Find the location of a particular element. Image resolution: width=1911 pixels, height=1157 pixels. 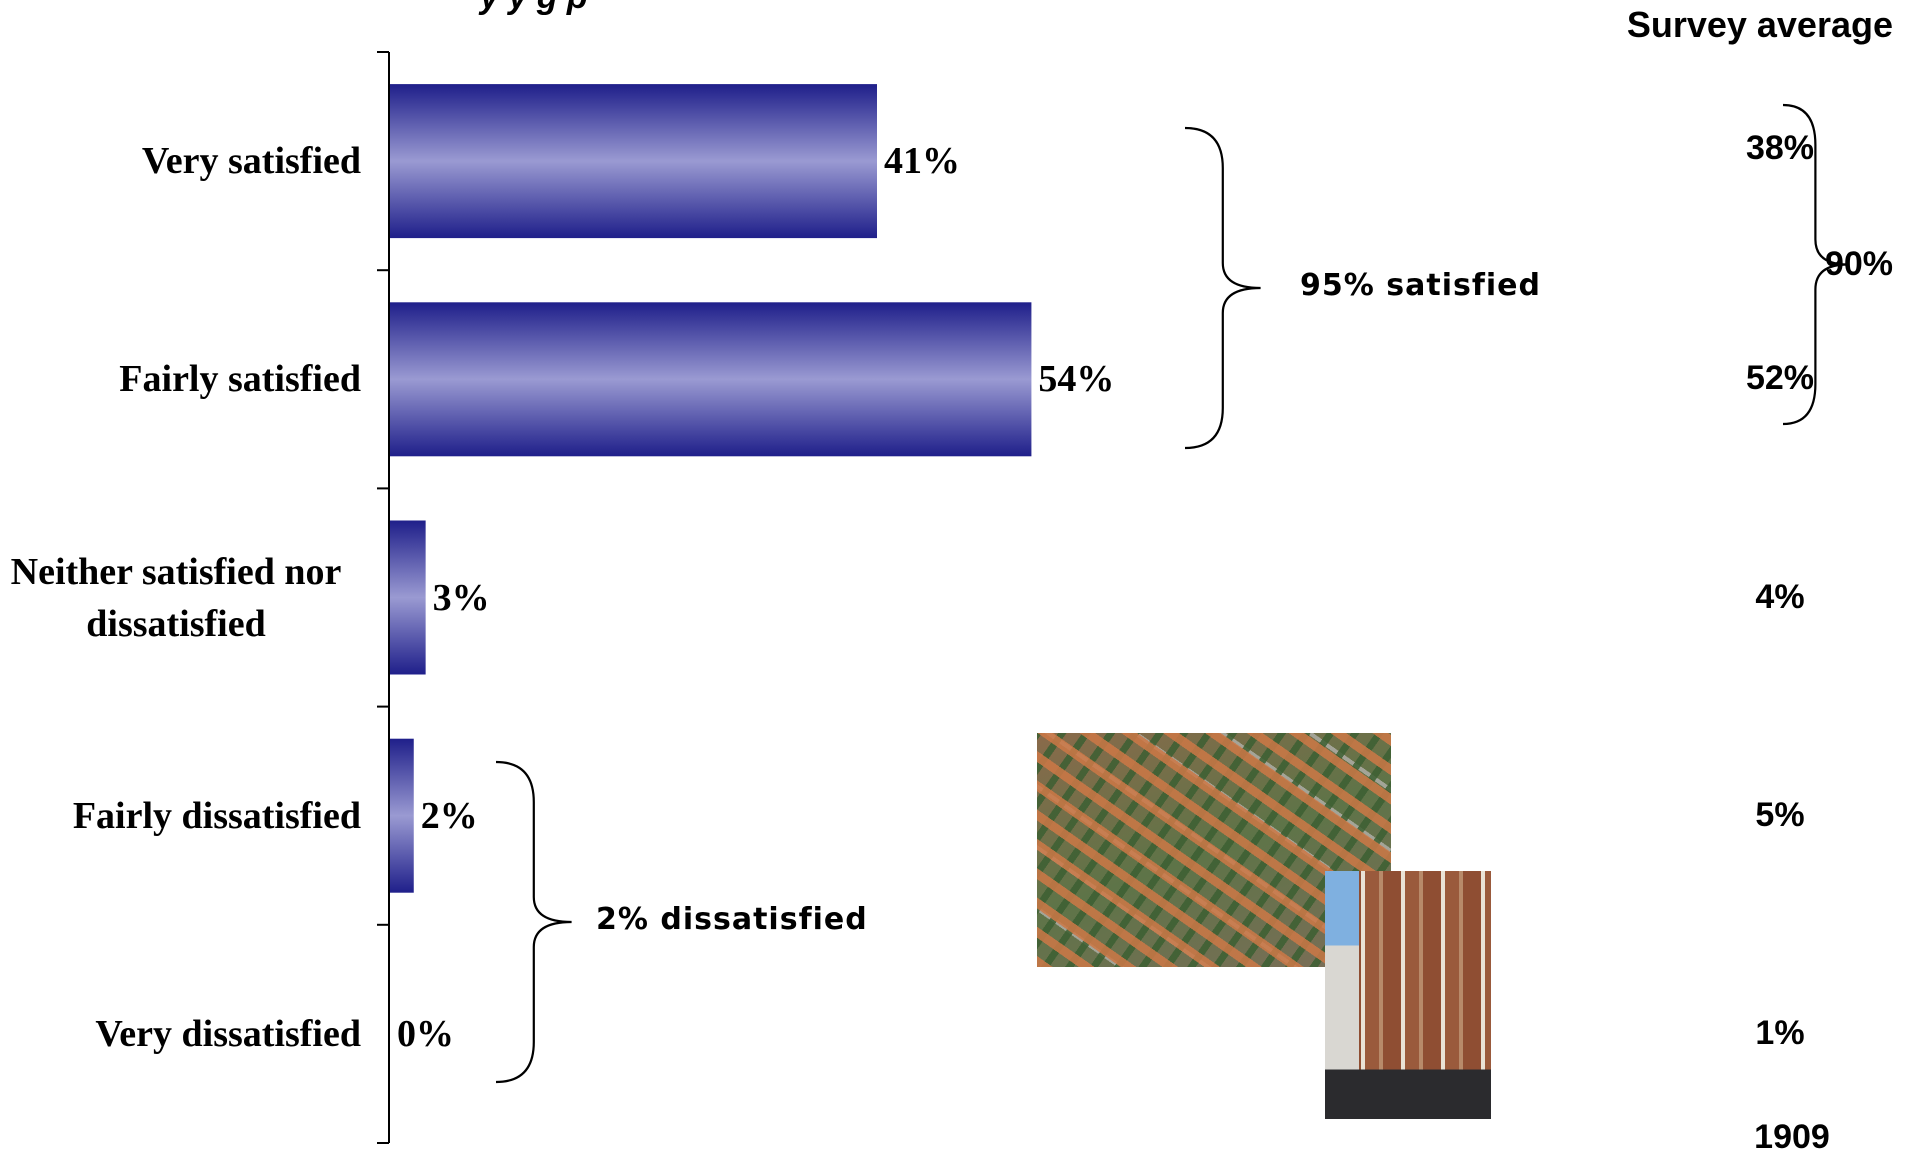

dissatisfied-brace is located at coordinates (533, 922).